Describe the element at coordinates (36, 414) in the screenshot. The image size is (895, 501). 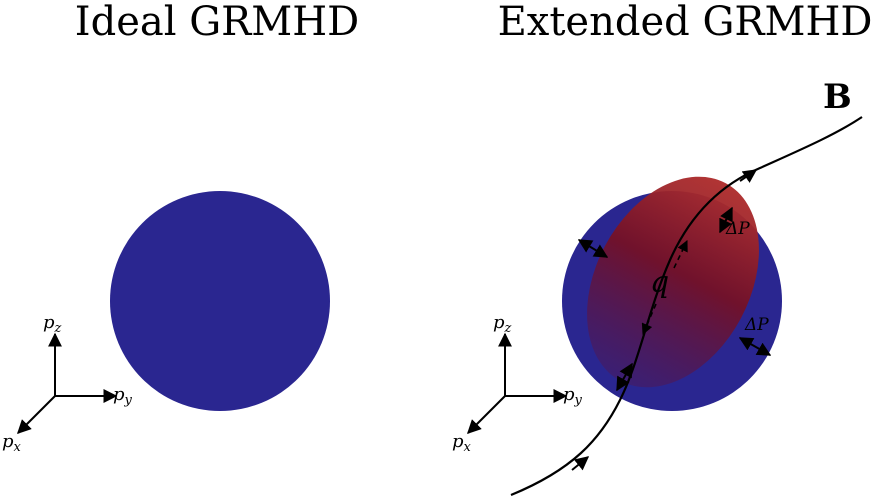
I see `left-px-axis` at that location.